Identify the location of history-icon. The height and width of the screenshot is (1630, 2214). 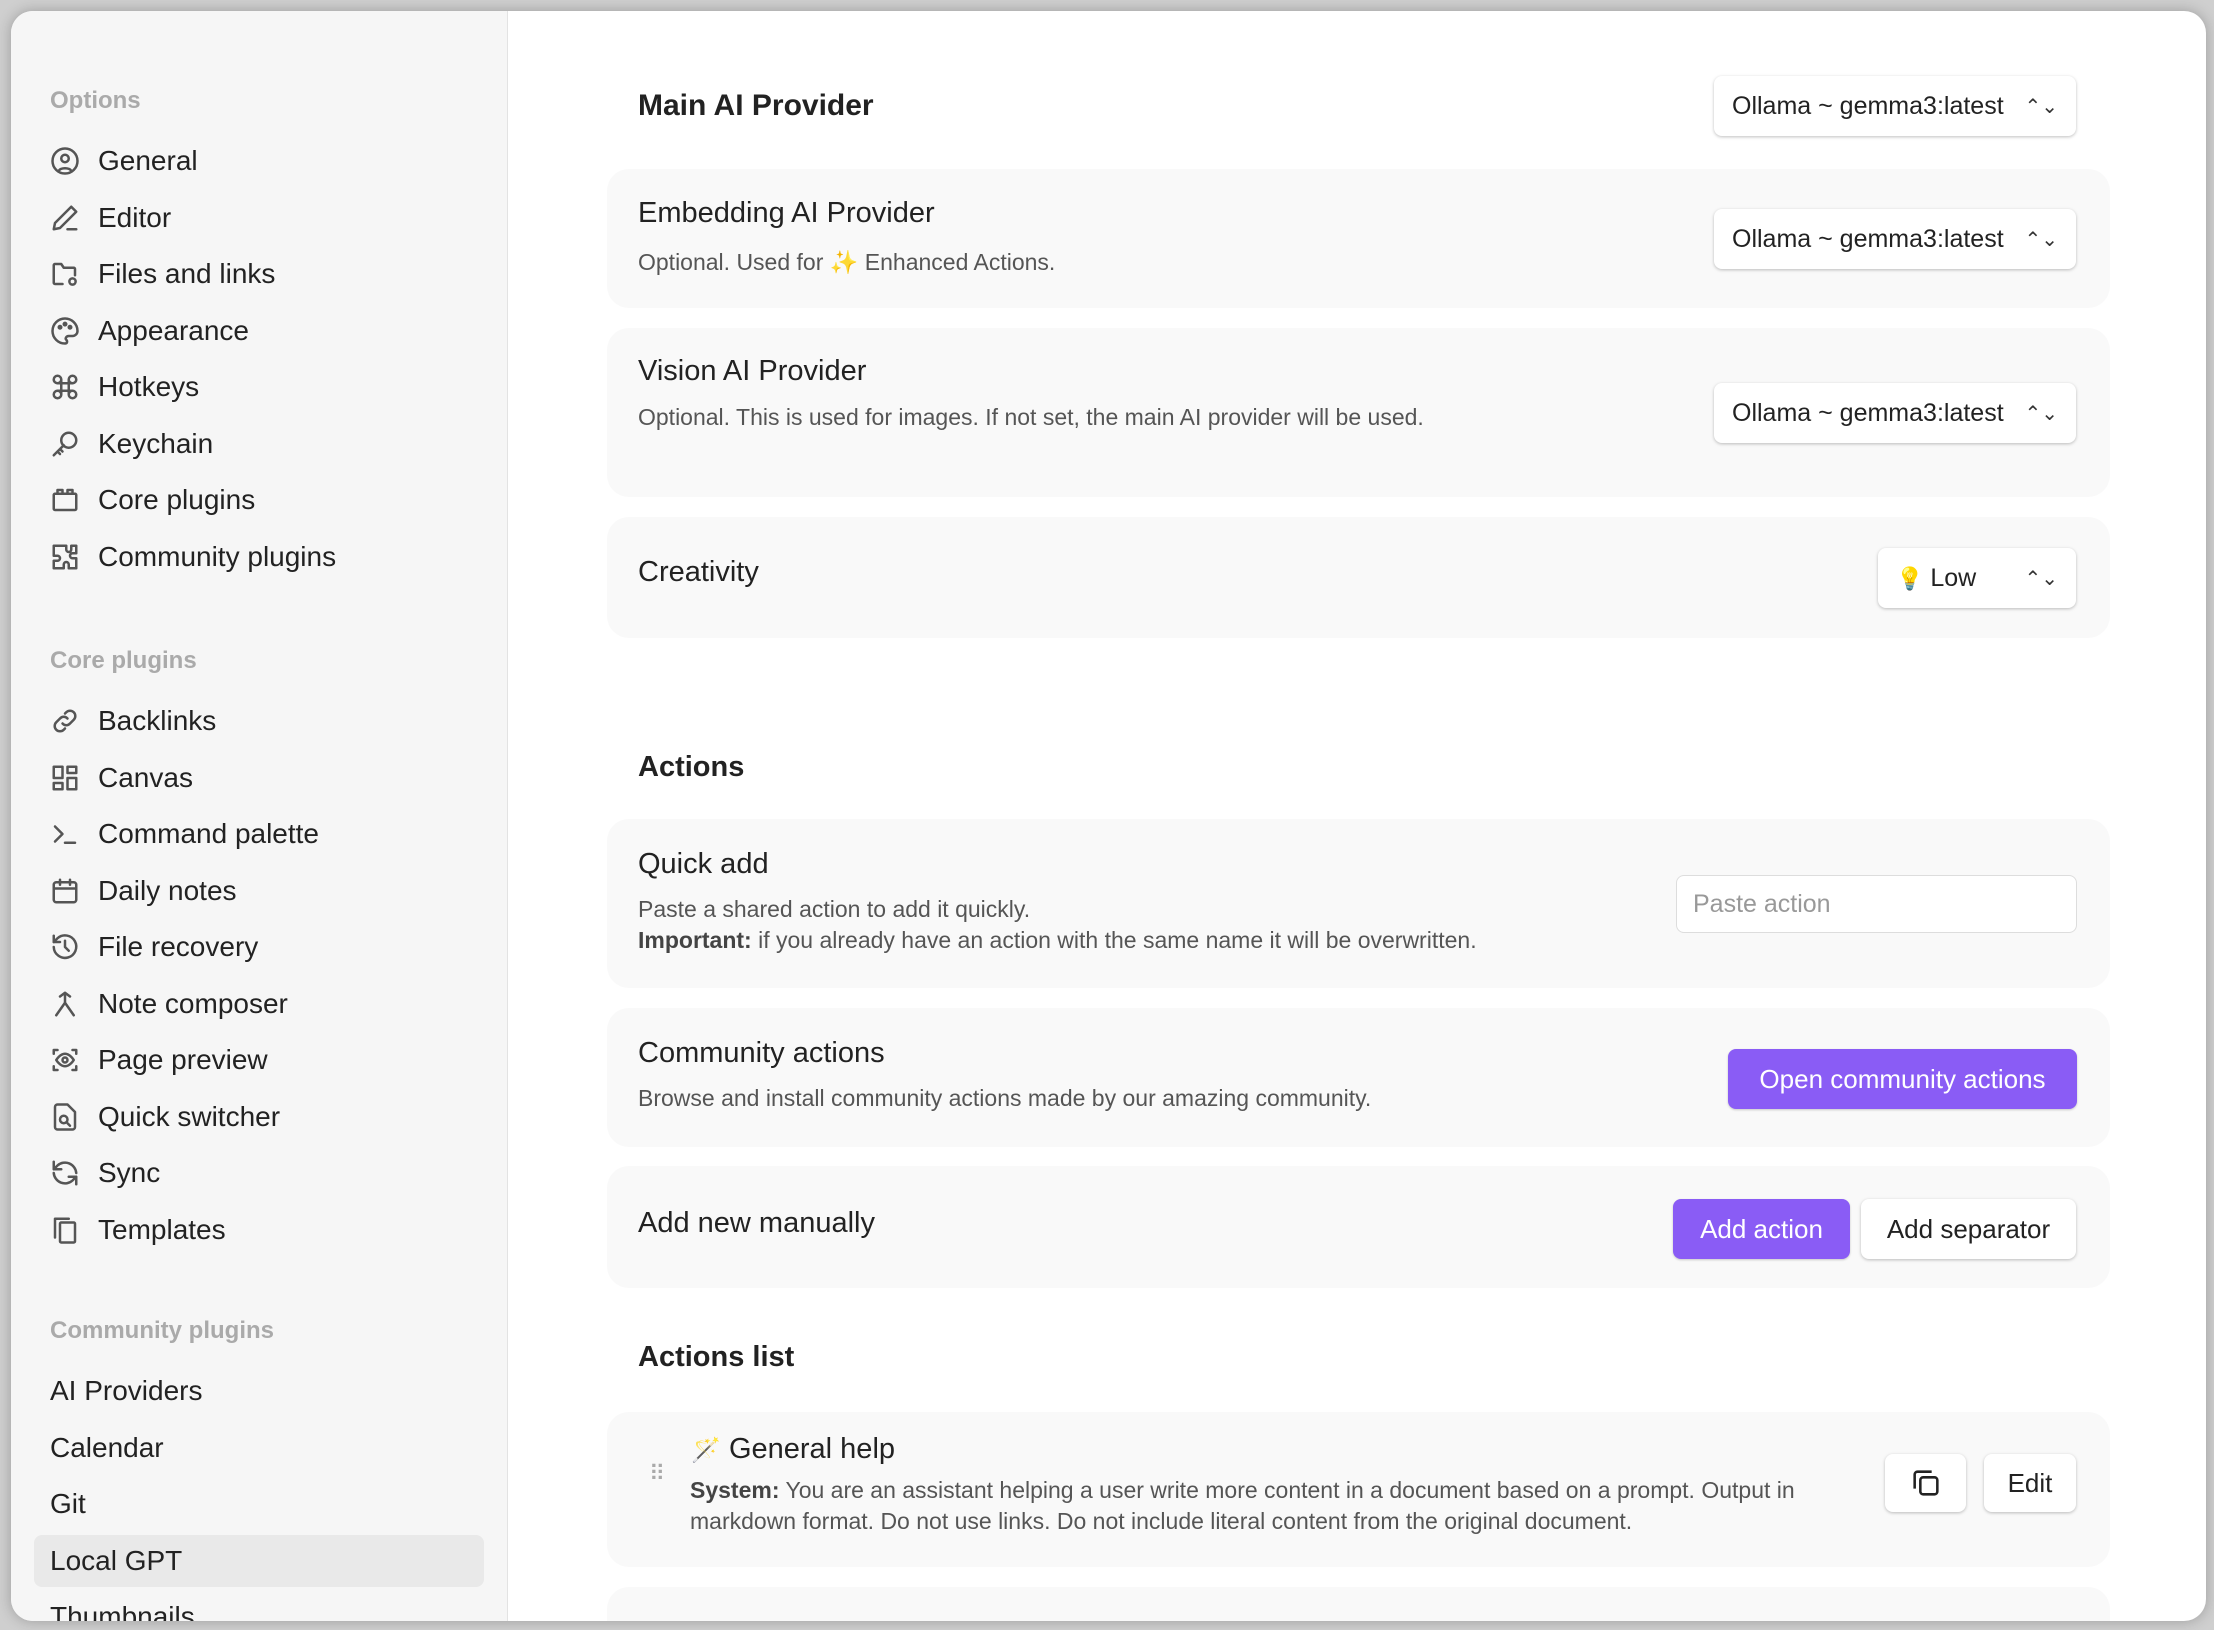
(65, 947).